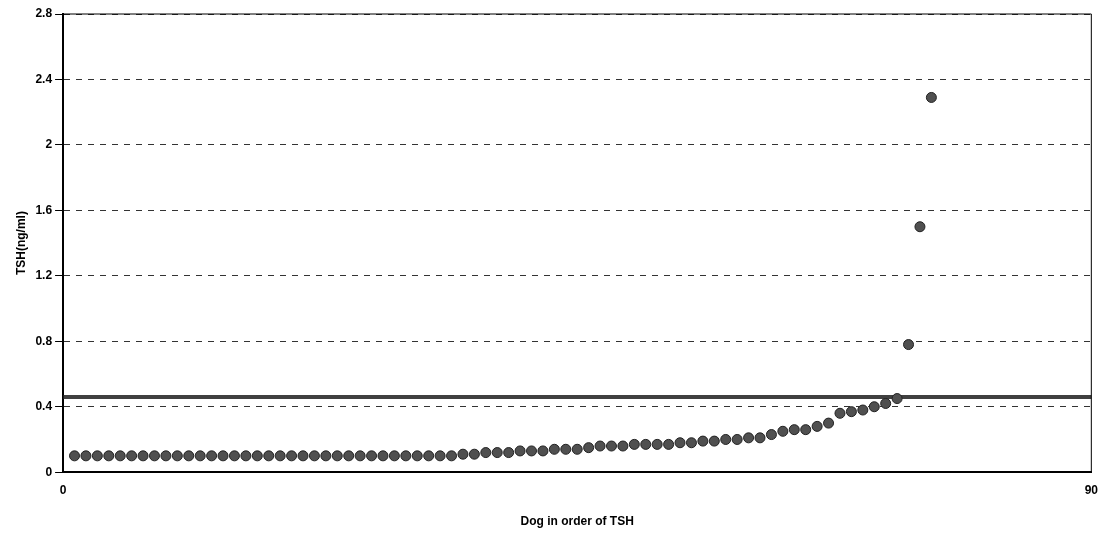 The height and width of the screenshot is (541, 1101). What do you see at coordinates (49, 471) in the screenshot?
I see `y-tick-label: 0` at bounding box center [49, 471].